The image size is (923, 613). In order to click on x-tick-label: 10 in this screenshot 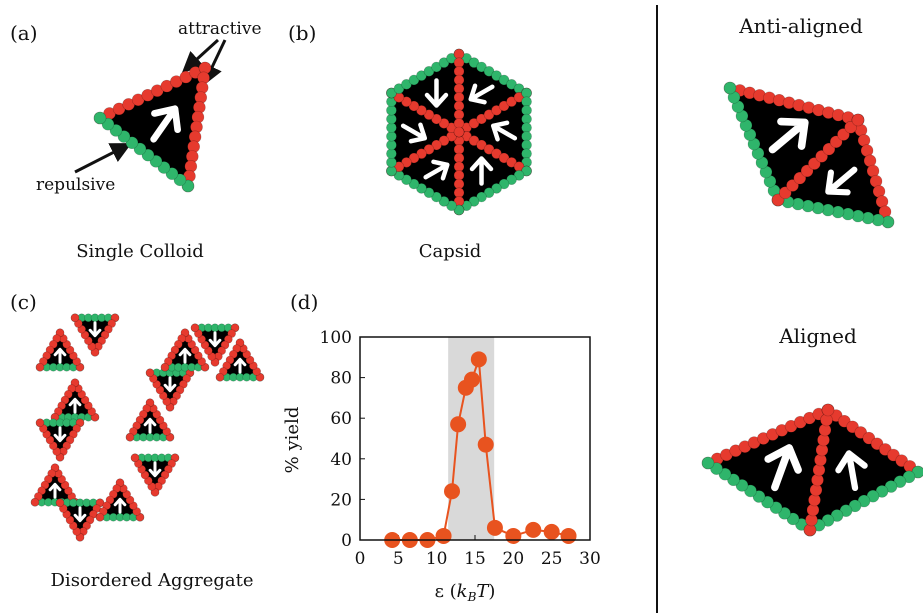, I will do `click(437, 559)`.